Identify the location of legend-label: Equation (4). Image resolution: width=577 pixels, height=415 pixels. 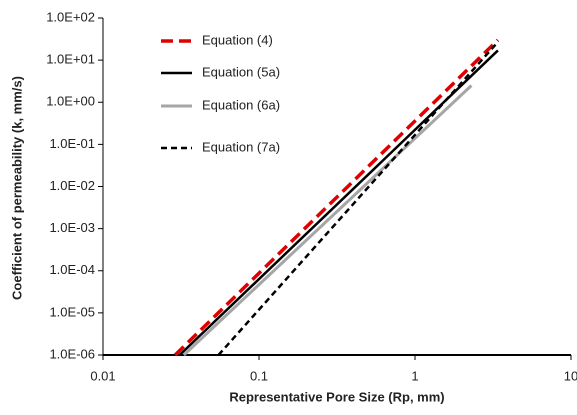
(237, 39).